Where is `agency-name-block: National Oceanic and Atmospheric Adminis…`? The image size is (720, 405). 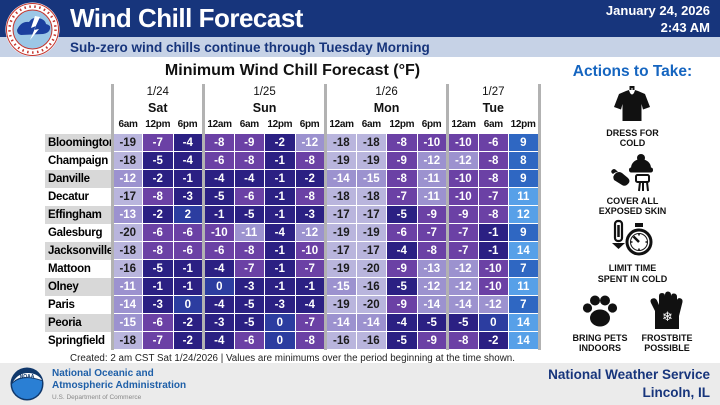 agency-name-block: National Oceanic and Atmospheric Adminis… is located at coordinates (119, 384).